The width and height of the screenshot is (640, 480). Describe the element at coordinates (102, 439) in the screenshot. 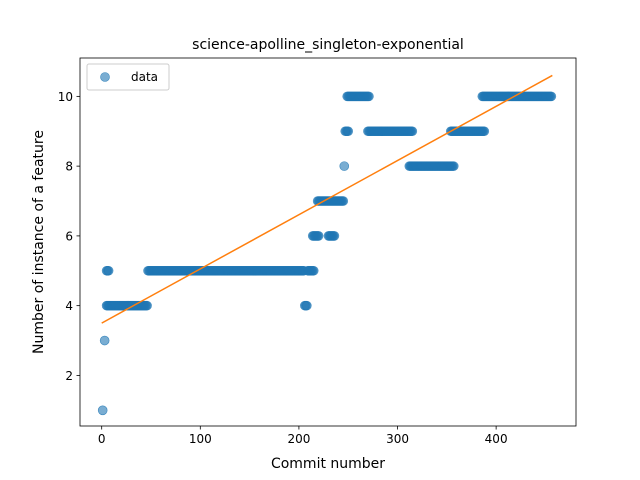

I see `x-tick-label-0: 0` at that location.